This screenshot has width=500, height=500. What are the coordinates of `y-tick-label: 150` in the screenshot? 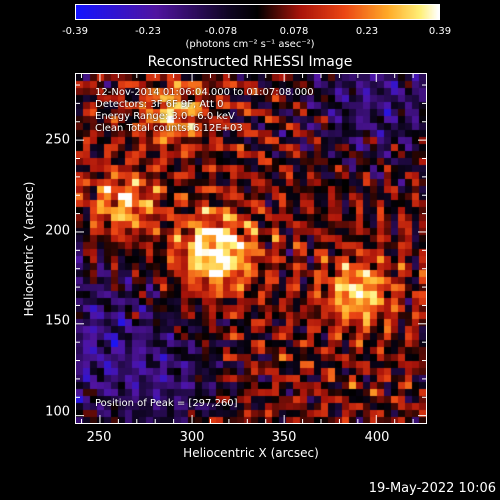 It's located at (57, 321).